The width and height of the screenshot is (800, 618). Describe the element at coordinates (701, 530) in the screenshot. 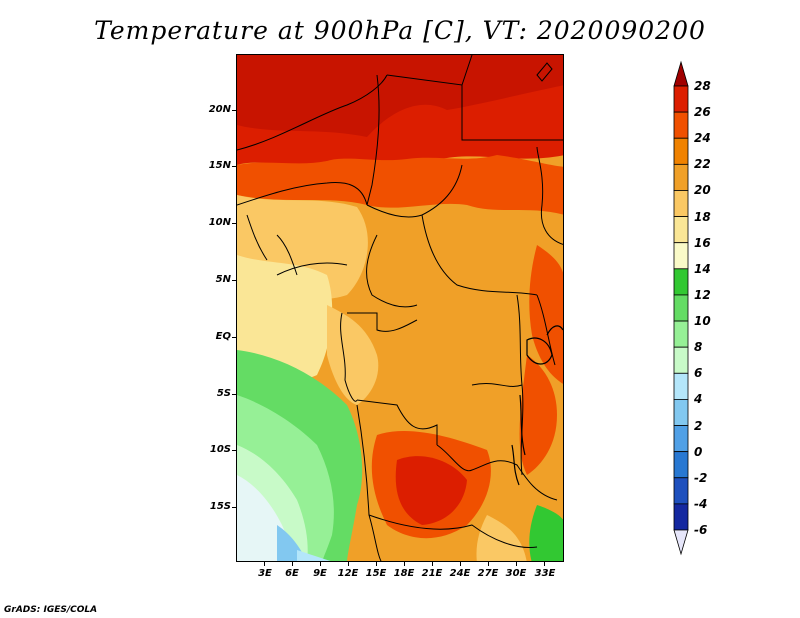

I see `colorbar-label: -6` at that location.